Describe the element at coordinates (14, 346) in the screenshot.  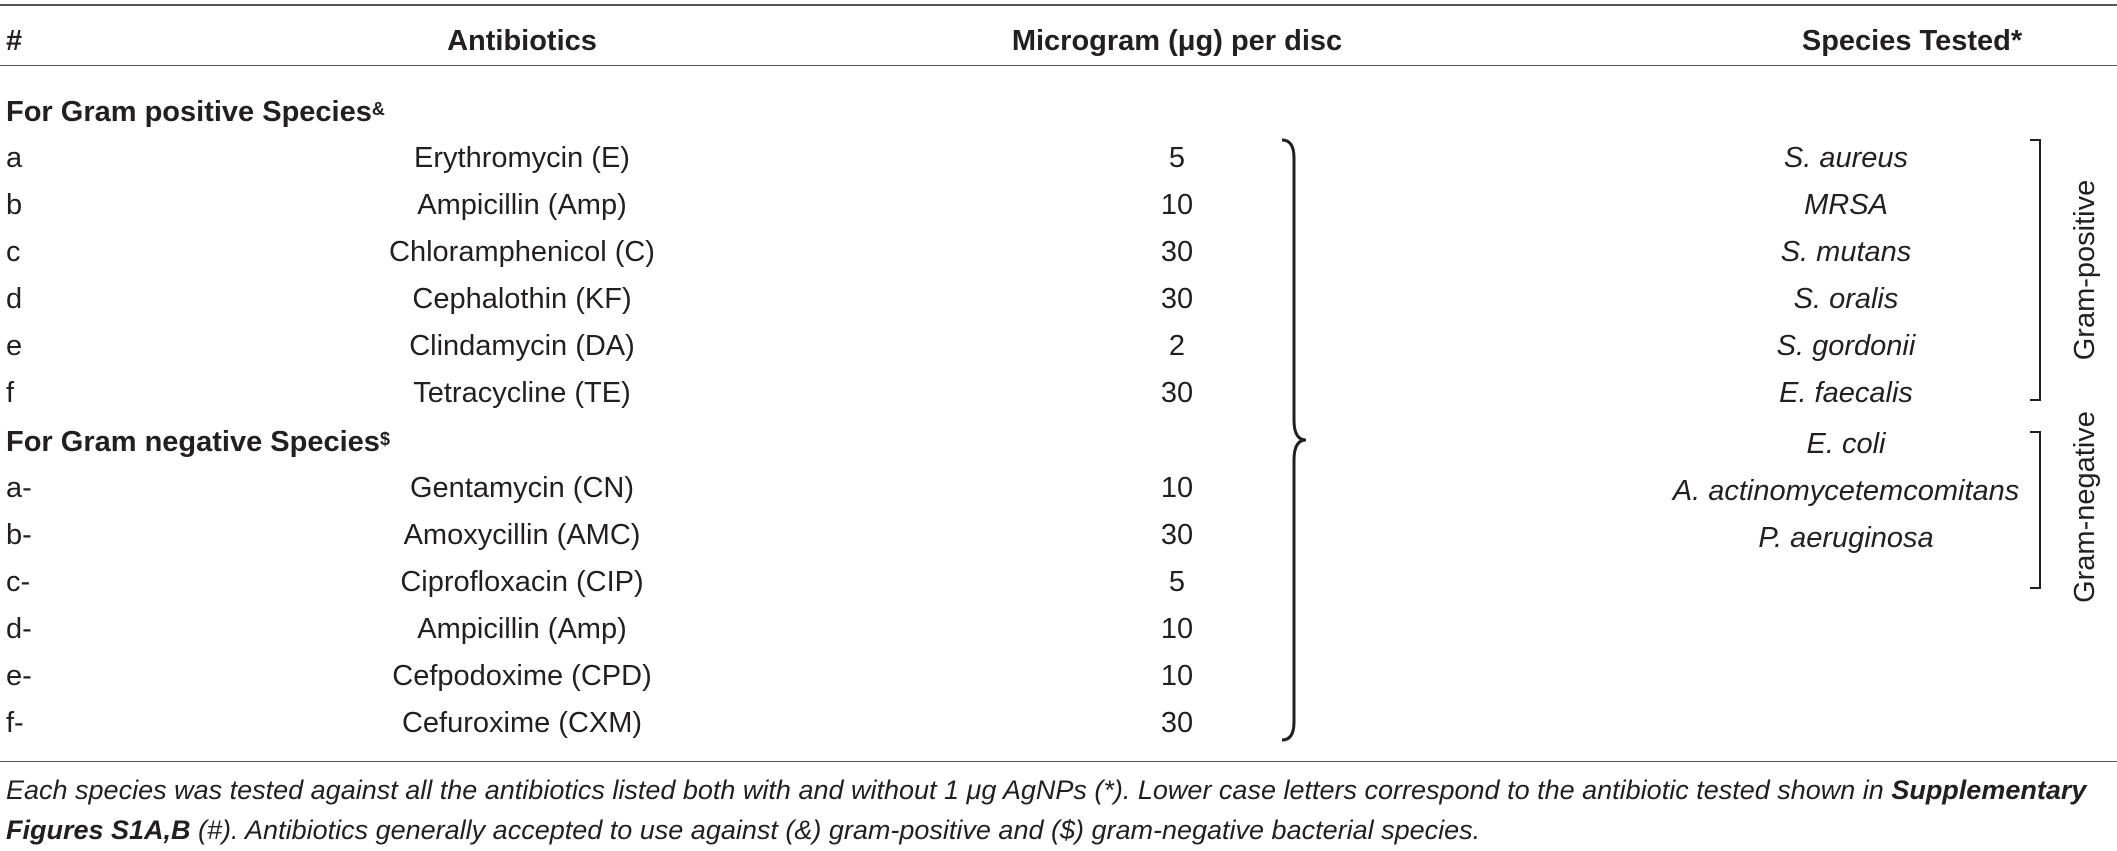
I see `row-id: e` at that location.